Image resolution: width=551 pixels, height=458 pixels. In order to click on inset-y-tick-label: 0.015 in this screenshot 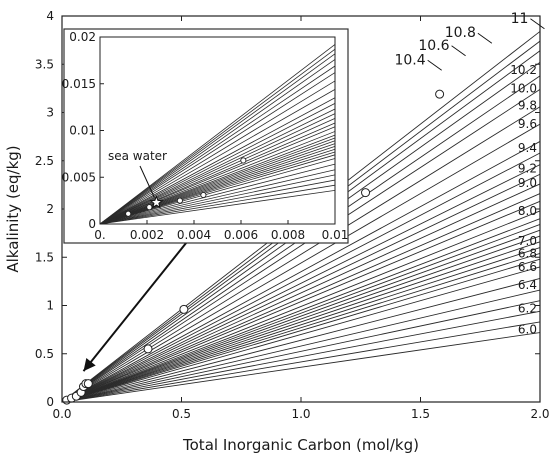, I will do `click(79, 84)`.